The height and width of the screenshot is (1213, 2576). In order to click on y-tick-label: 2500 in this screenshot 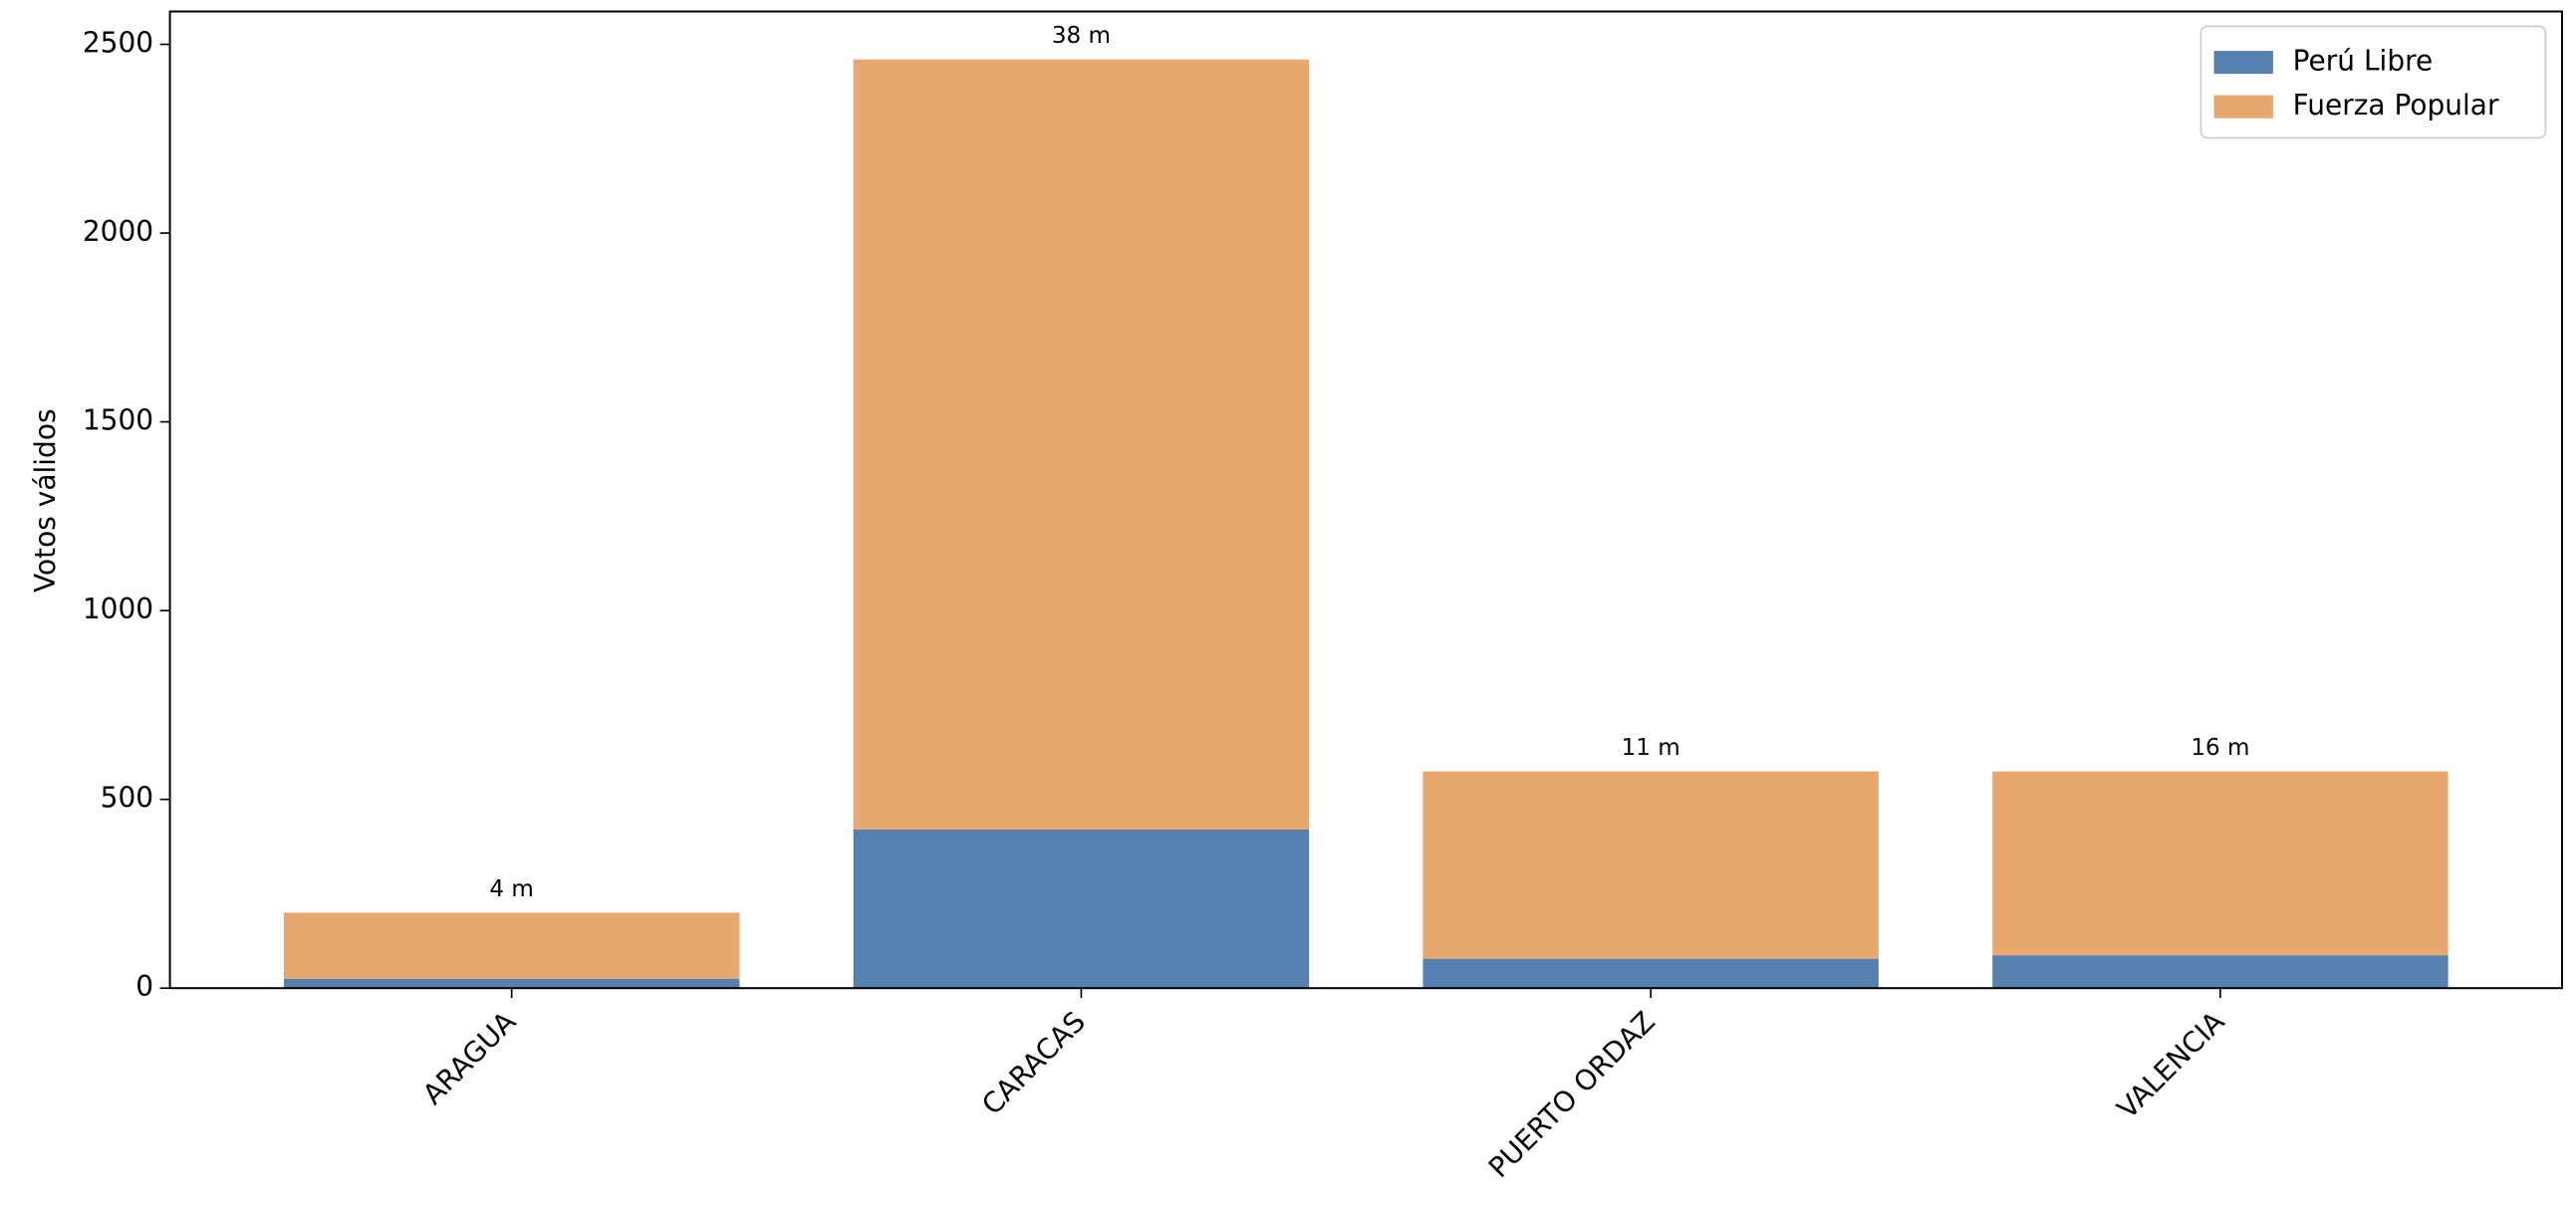, I will do `click(118, 43)`.